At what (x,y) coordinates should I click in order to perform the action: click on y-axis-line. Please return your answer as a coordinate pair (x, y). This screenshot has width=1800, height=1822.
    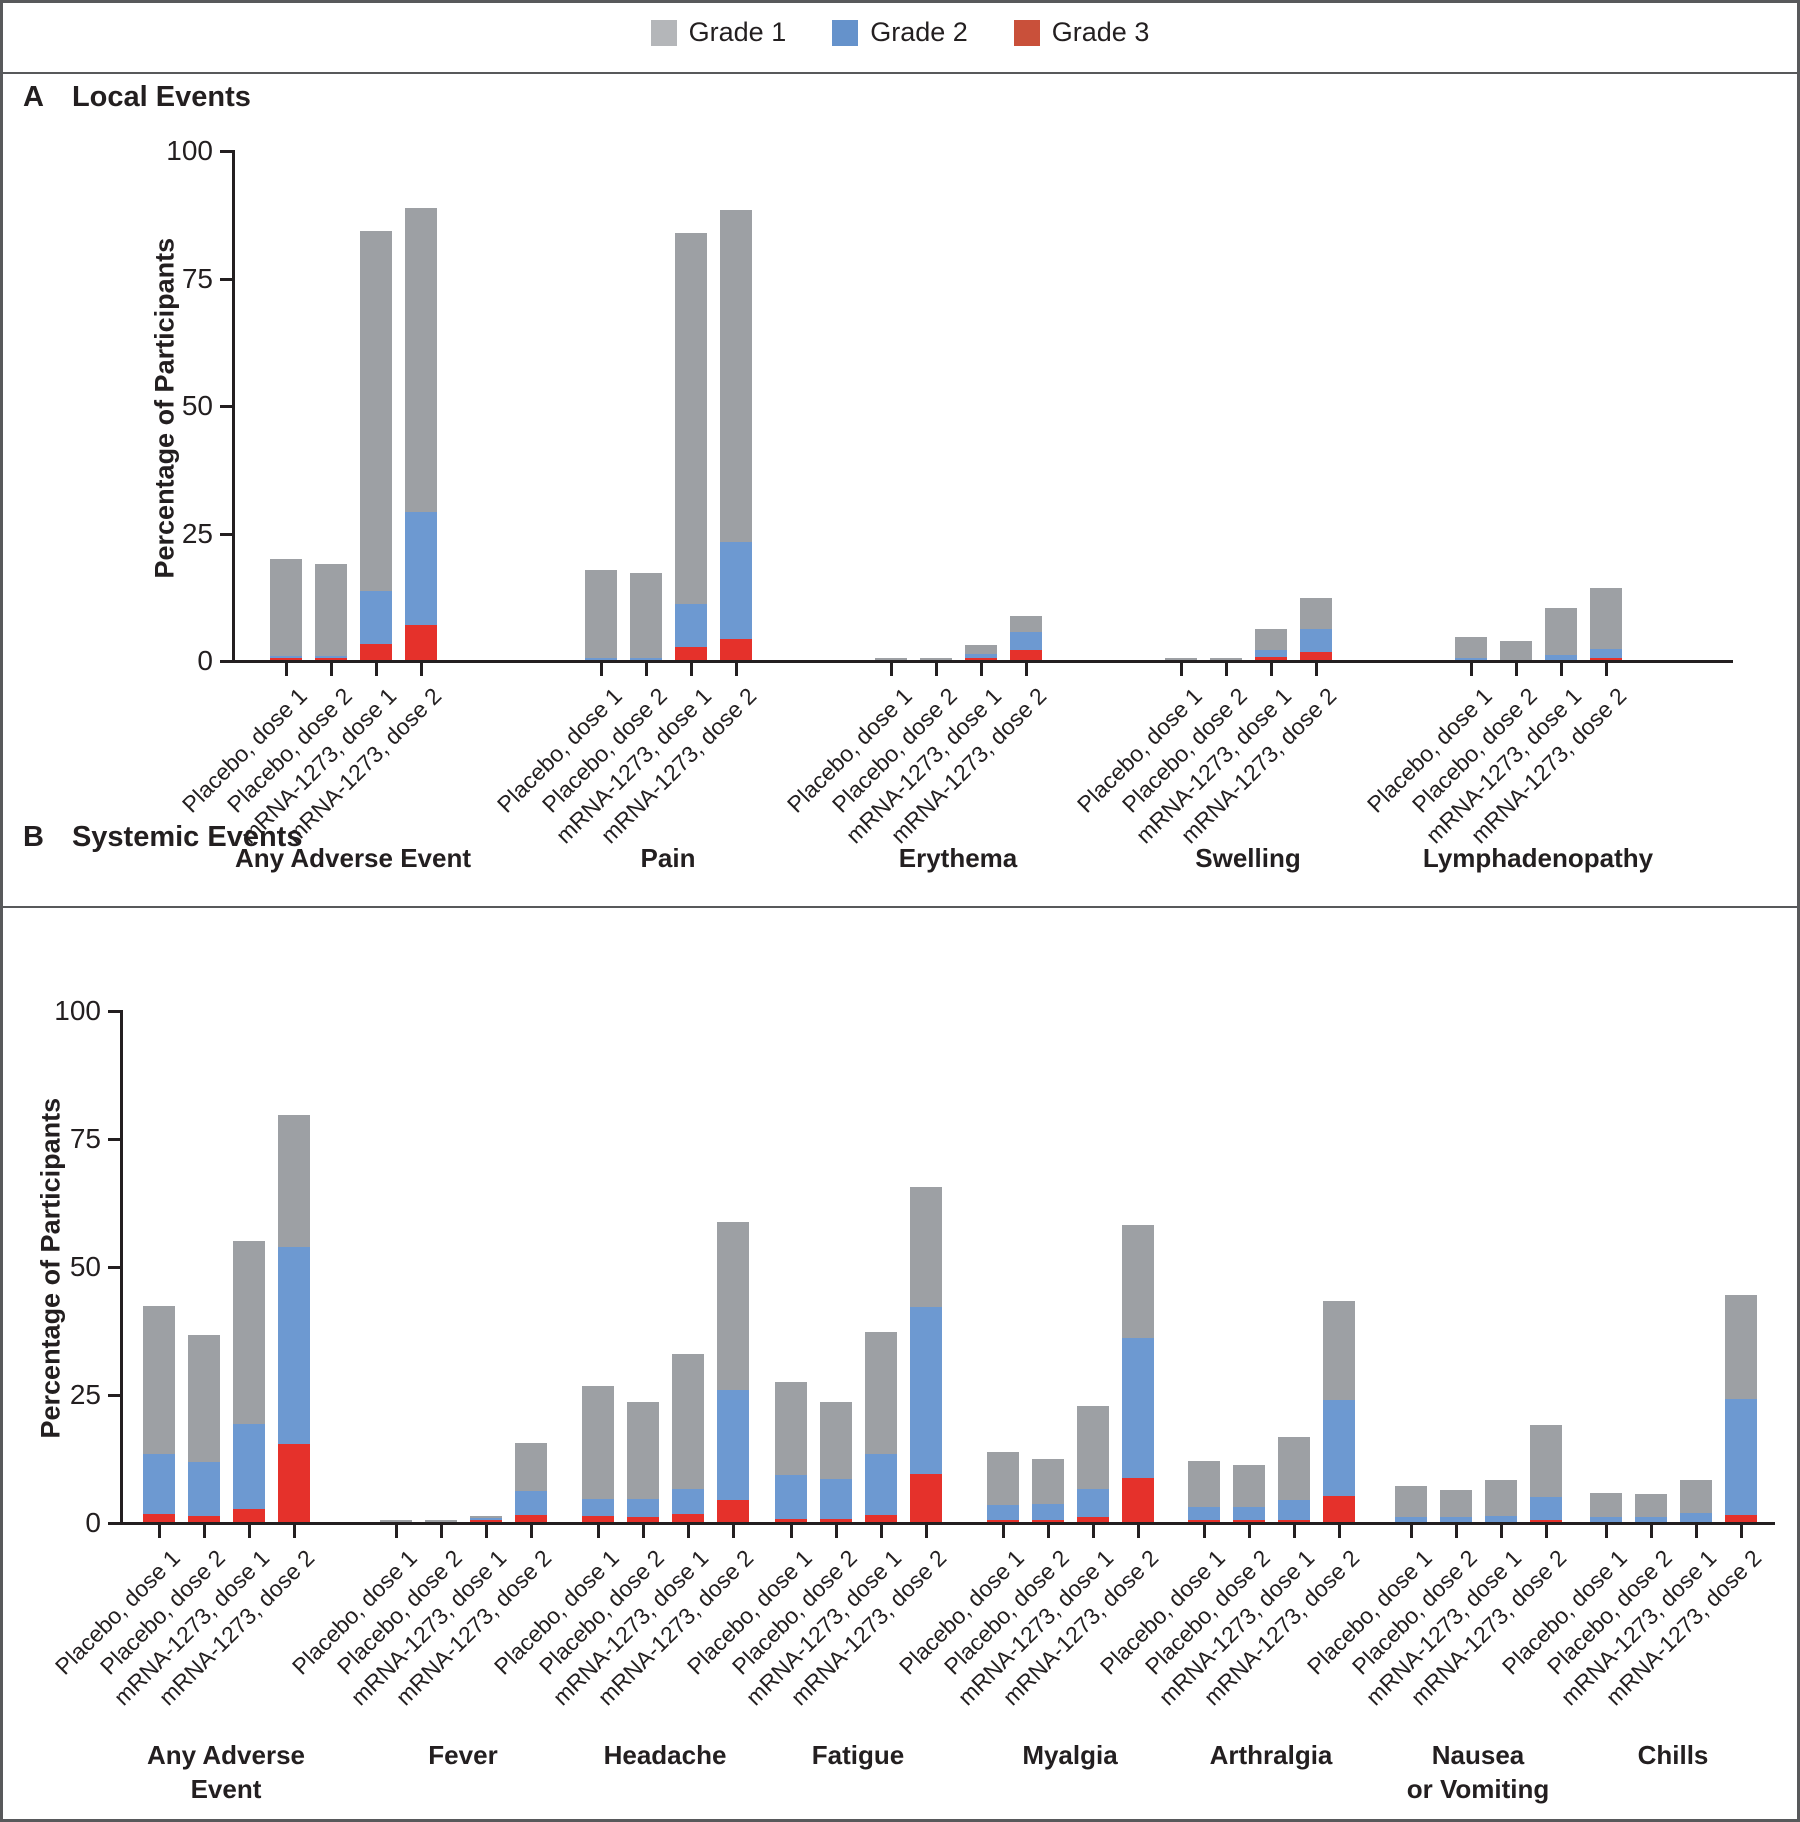
    Looking at the image, I should click on (121, 1267).